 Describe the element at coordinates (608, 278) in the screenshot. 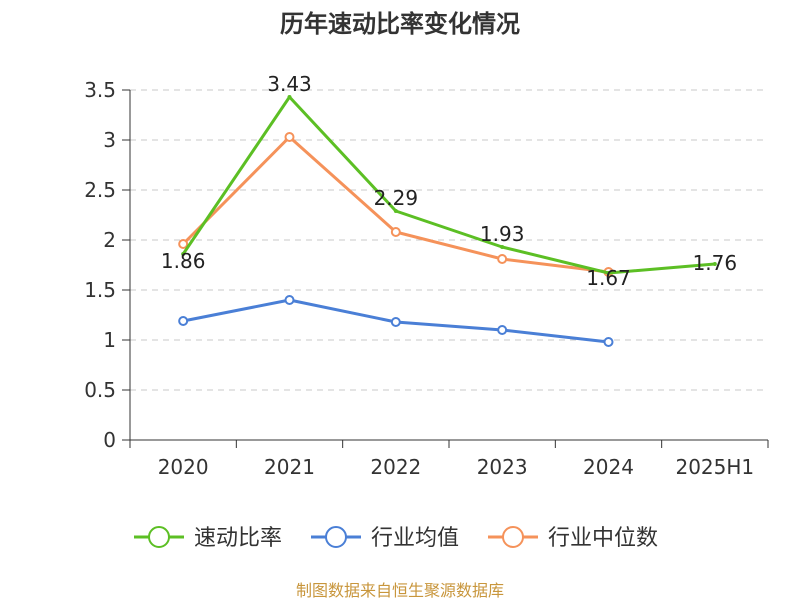

I see `data-label: 1.67` at that location.